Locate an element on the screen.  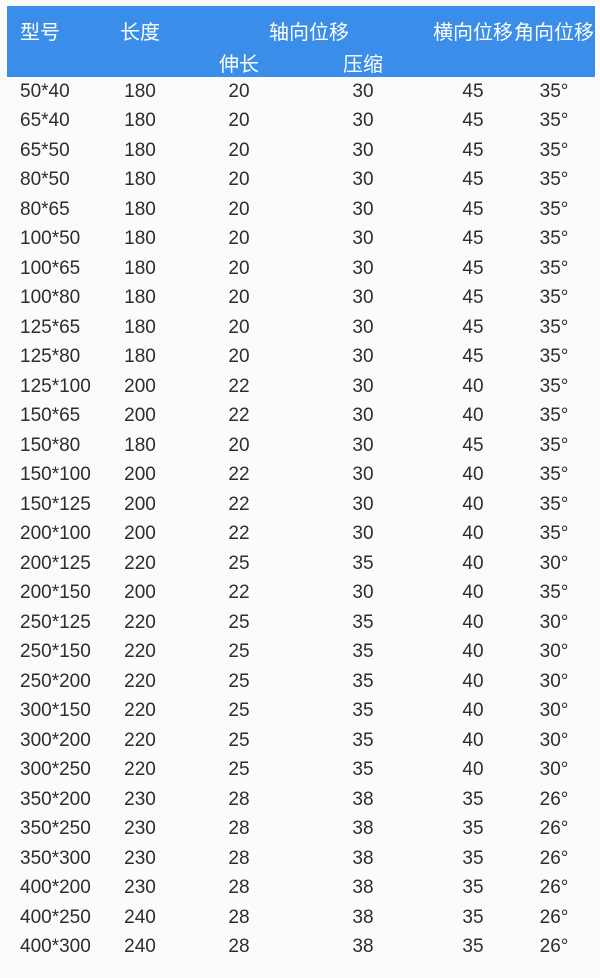
table-row: 350*300 230 28 38 35 26° is located at coordinates (301, 859).